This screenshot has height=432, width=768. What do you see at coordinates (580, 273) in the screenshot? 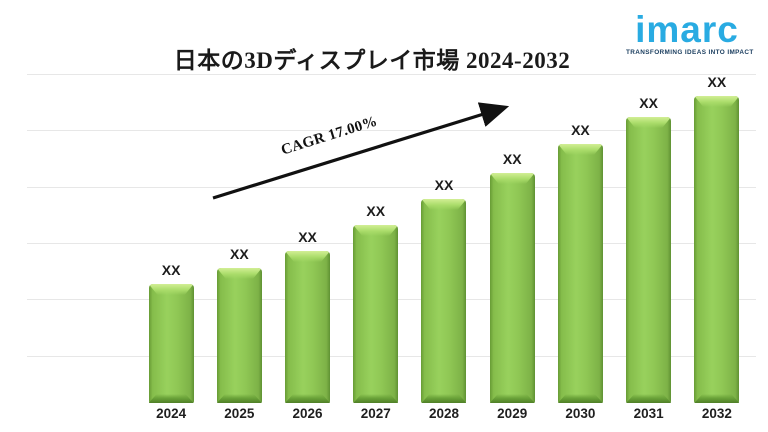
I see `bar-2030` at bounding box center [580, 273].